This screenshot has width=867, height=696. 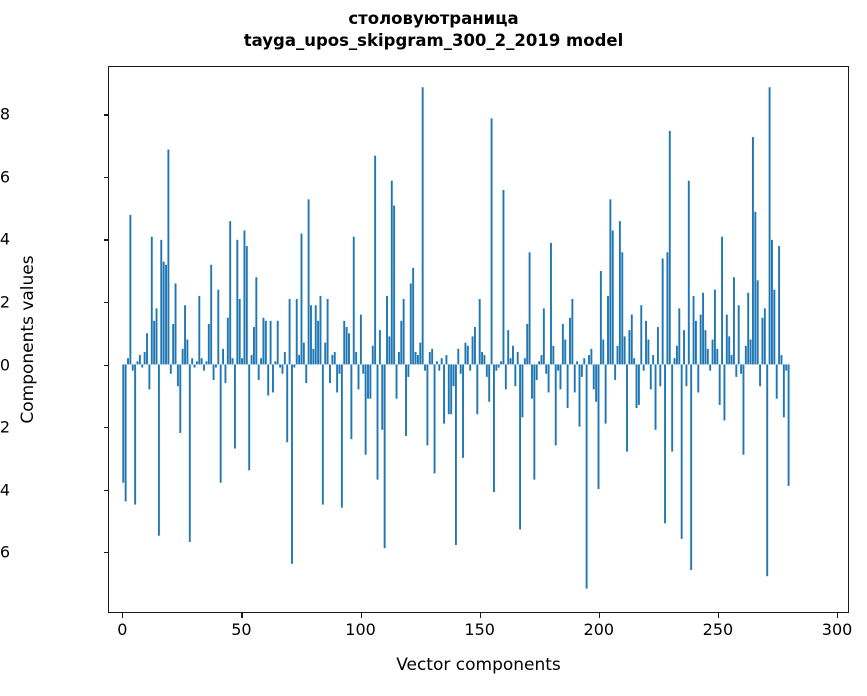 What do you see at coordinates (479, 629) in the screenshot?
I see `x-tick-label: 150` at bounding box center [479, 629].